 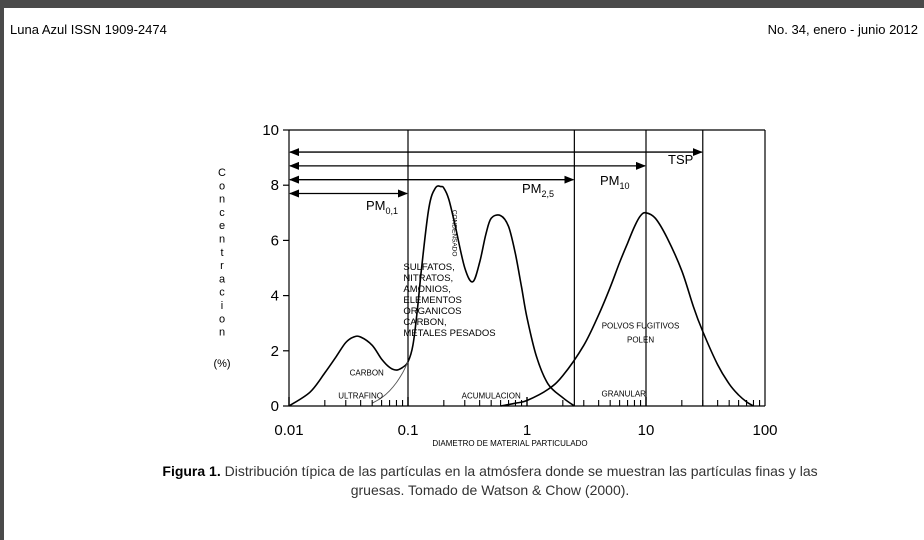 I want to click on y-label-letter: a, so click(x=222, y=279).